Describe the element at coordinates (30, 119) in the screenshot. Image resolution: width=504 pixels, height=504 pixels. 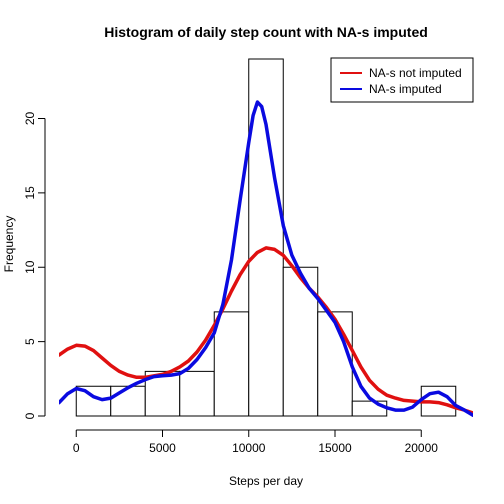
I see `y-tick-label: 20` at that location.